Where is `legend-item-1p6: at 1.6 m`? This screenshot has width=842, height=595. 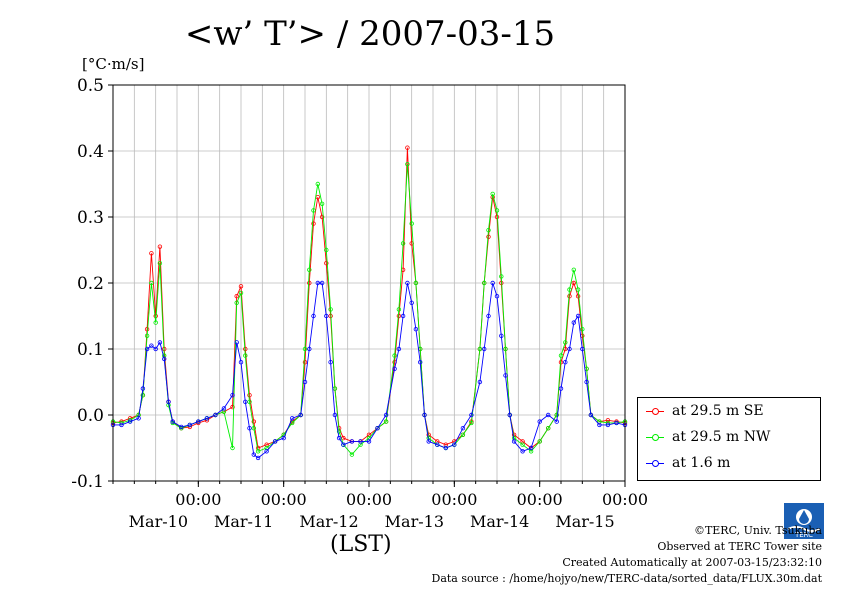
legend-item-1p6: at 1.6 m is located at coordinates (728, 464).